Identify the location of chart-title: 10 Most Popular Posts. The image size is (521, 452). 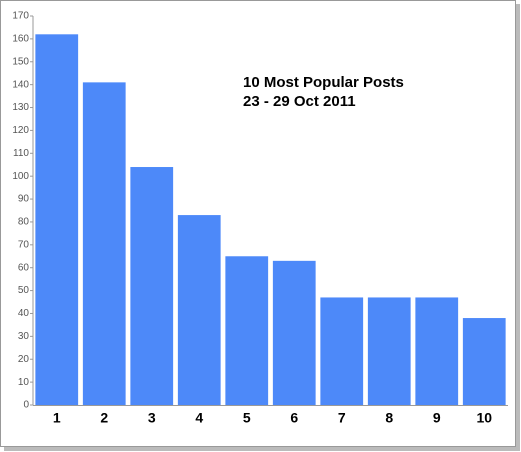
(323, 82).